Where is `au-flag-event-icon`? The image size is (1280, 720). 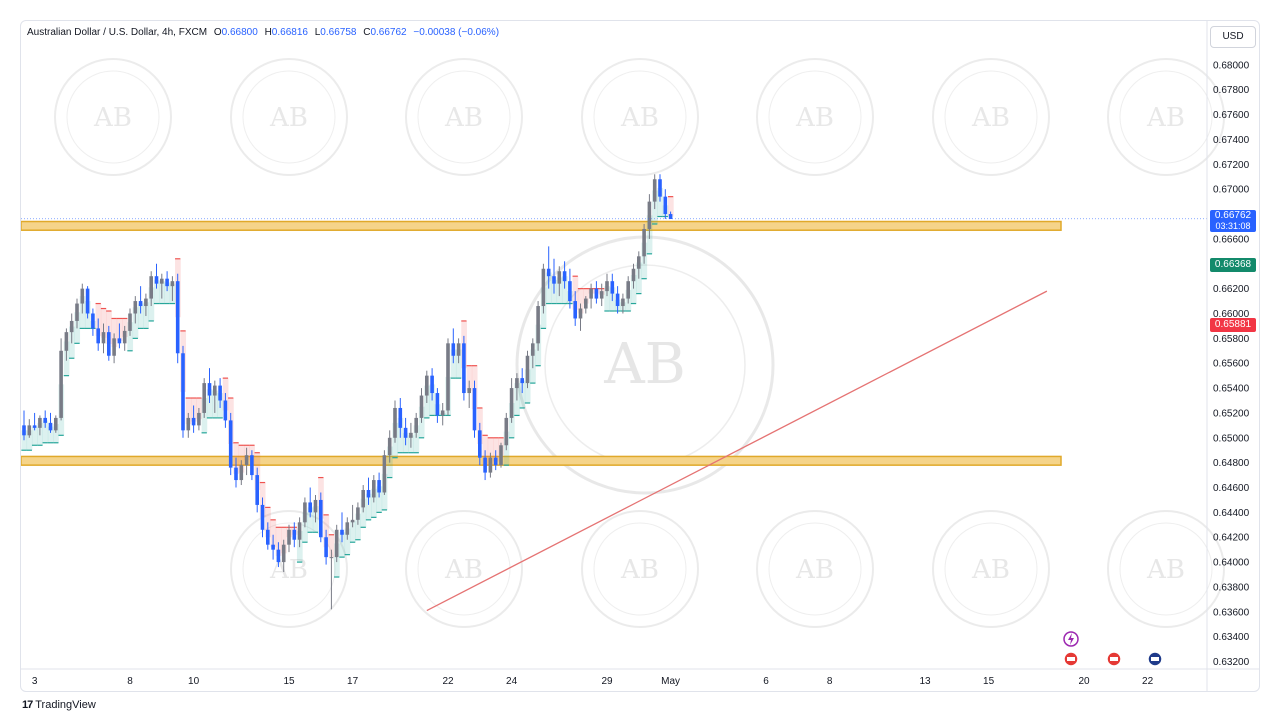 au-flag-event-icon is located at coordinates (1155, 659).